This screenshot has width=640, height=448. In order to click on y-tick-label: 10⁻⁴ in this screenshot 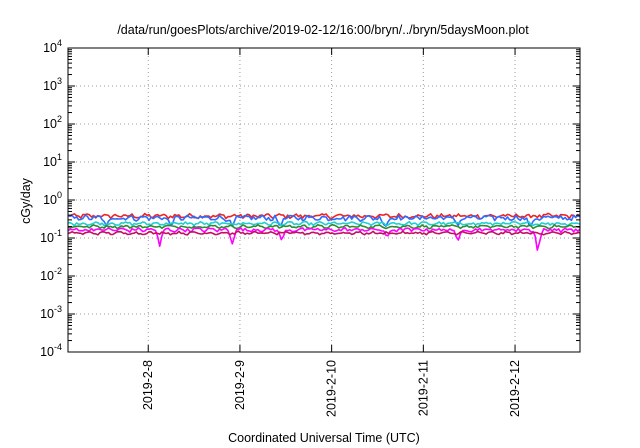, I will do `click(51, 350)`.